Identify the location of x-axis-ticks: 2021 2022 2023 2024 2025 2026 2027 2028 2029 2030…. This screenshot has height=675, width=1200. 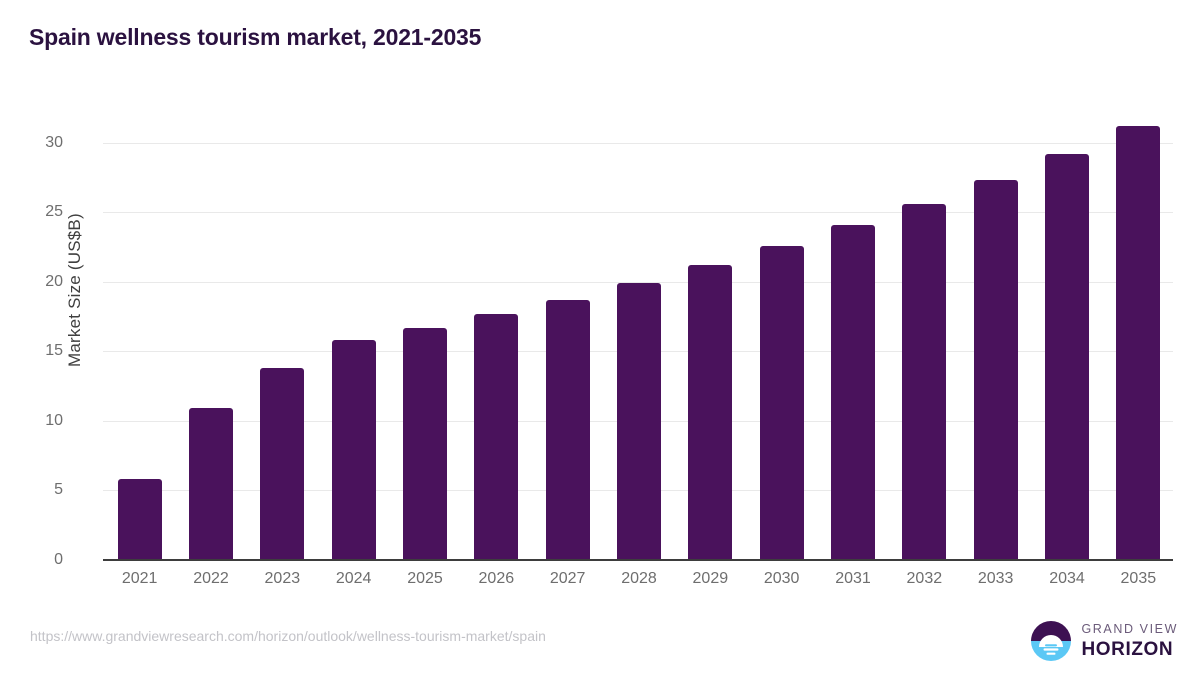
(638, 584).